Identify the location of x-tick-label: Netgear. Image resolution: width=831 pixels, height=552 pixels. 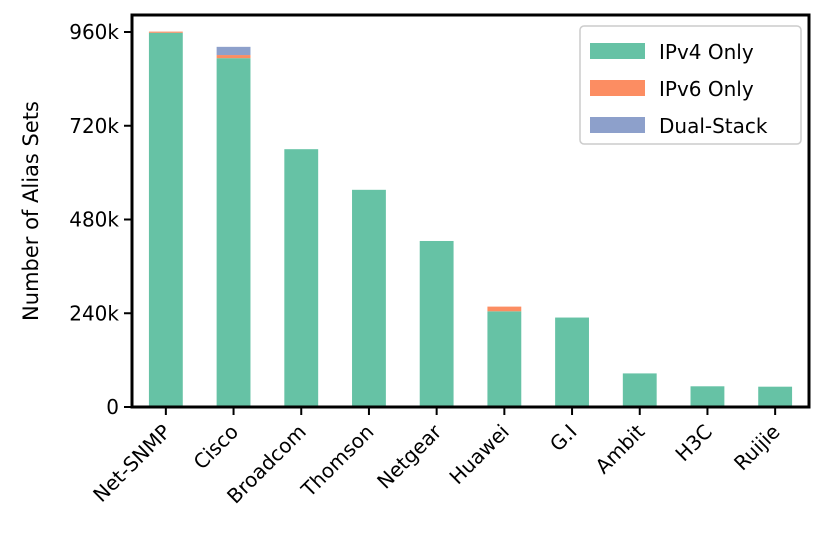
(409, 456).